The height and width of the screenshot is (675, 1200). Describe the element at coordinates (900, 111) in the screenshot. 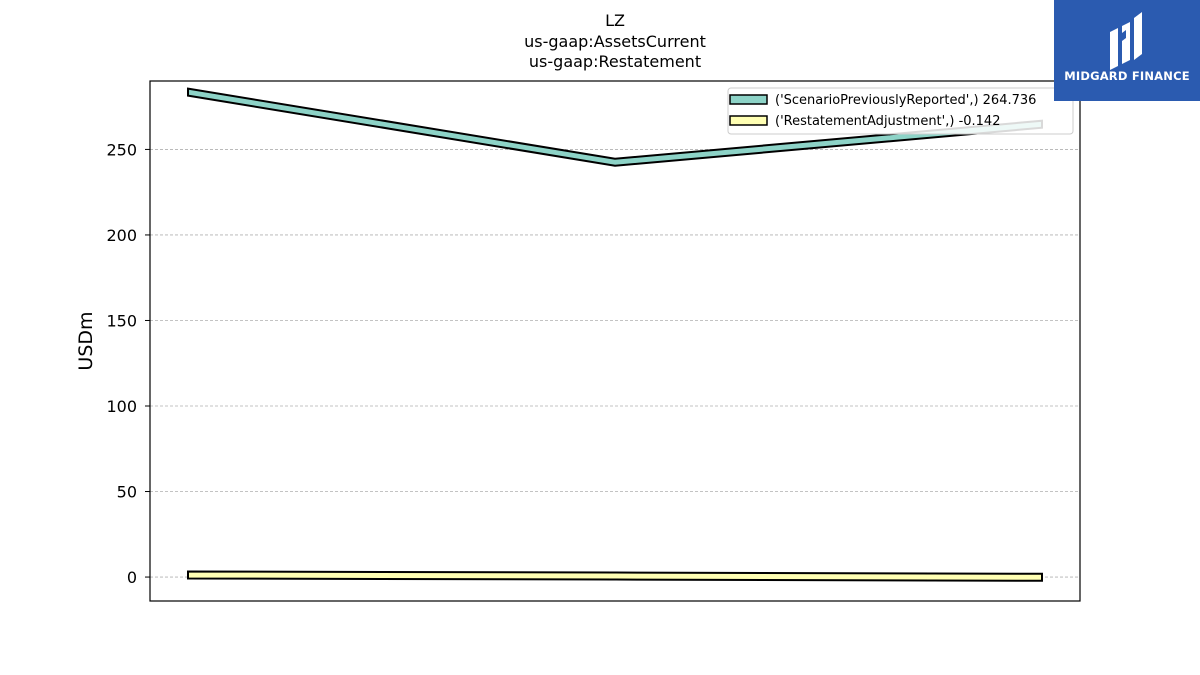

I see `legend-box` at that location.